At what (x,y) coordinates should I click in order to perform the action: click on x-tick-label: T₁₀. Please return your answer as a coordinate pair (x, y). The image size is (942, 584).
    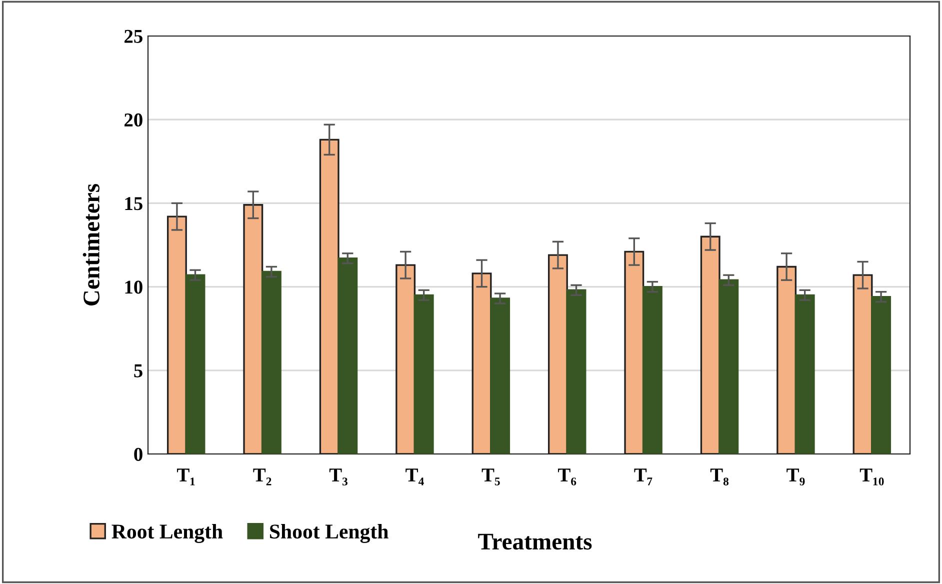
    Looking at the image, I should click on (872, 477).